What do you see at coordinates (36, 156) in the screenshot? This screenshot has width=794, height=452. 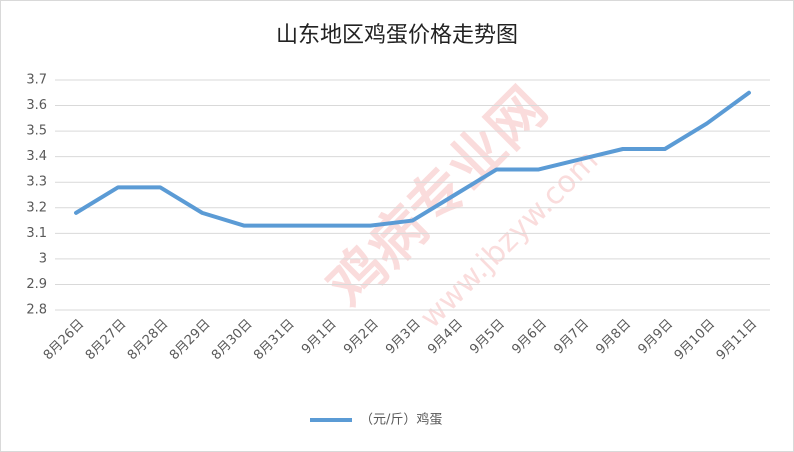 I see `y-tick-label: 3.4` at bounding box center [36, 156].